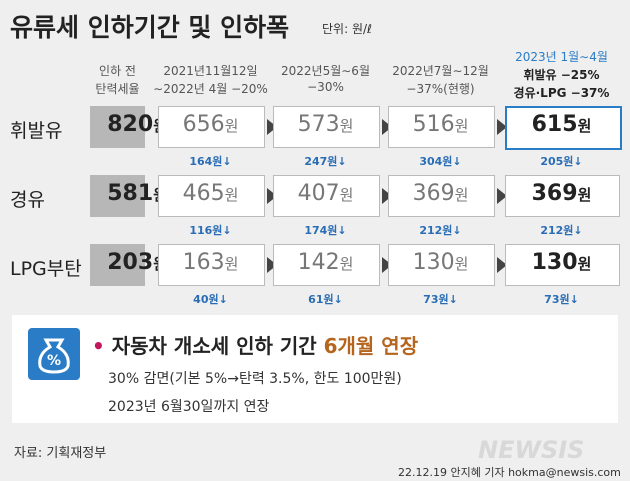  Describe the element at coordinates (433, 124) in the screenshot. I see `price-amount: 516` at that location.